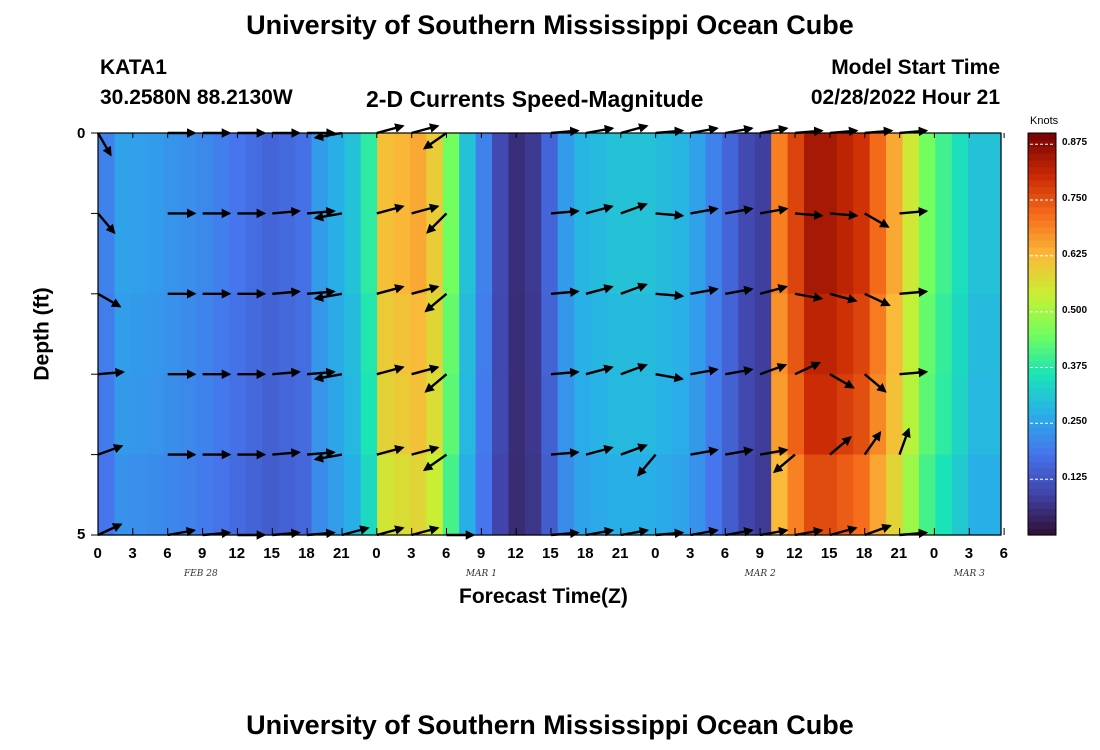 The image size is (1100, 750). I want to click on y-axis-title: Depth (ft), so click(42, 334).